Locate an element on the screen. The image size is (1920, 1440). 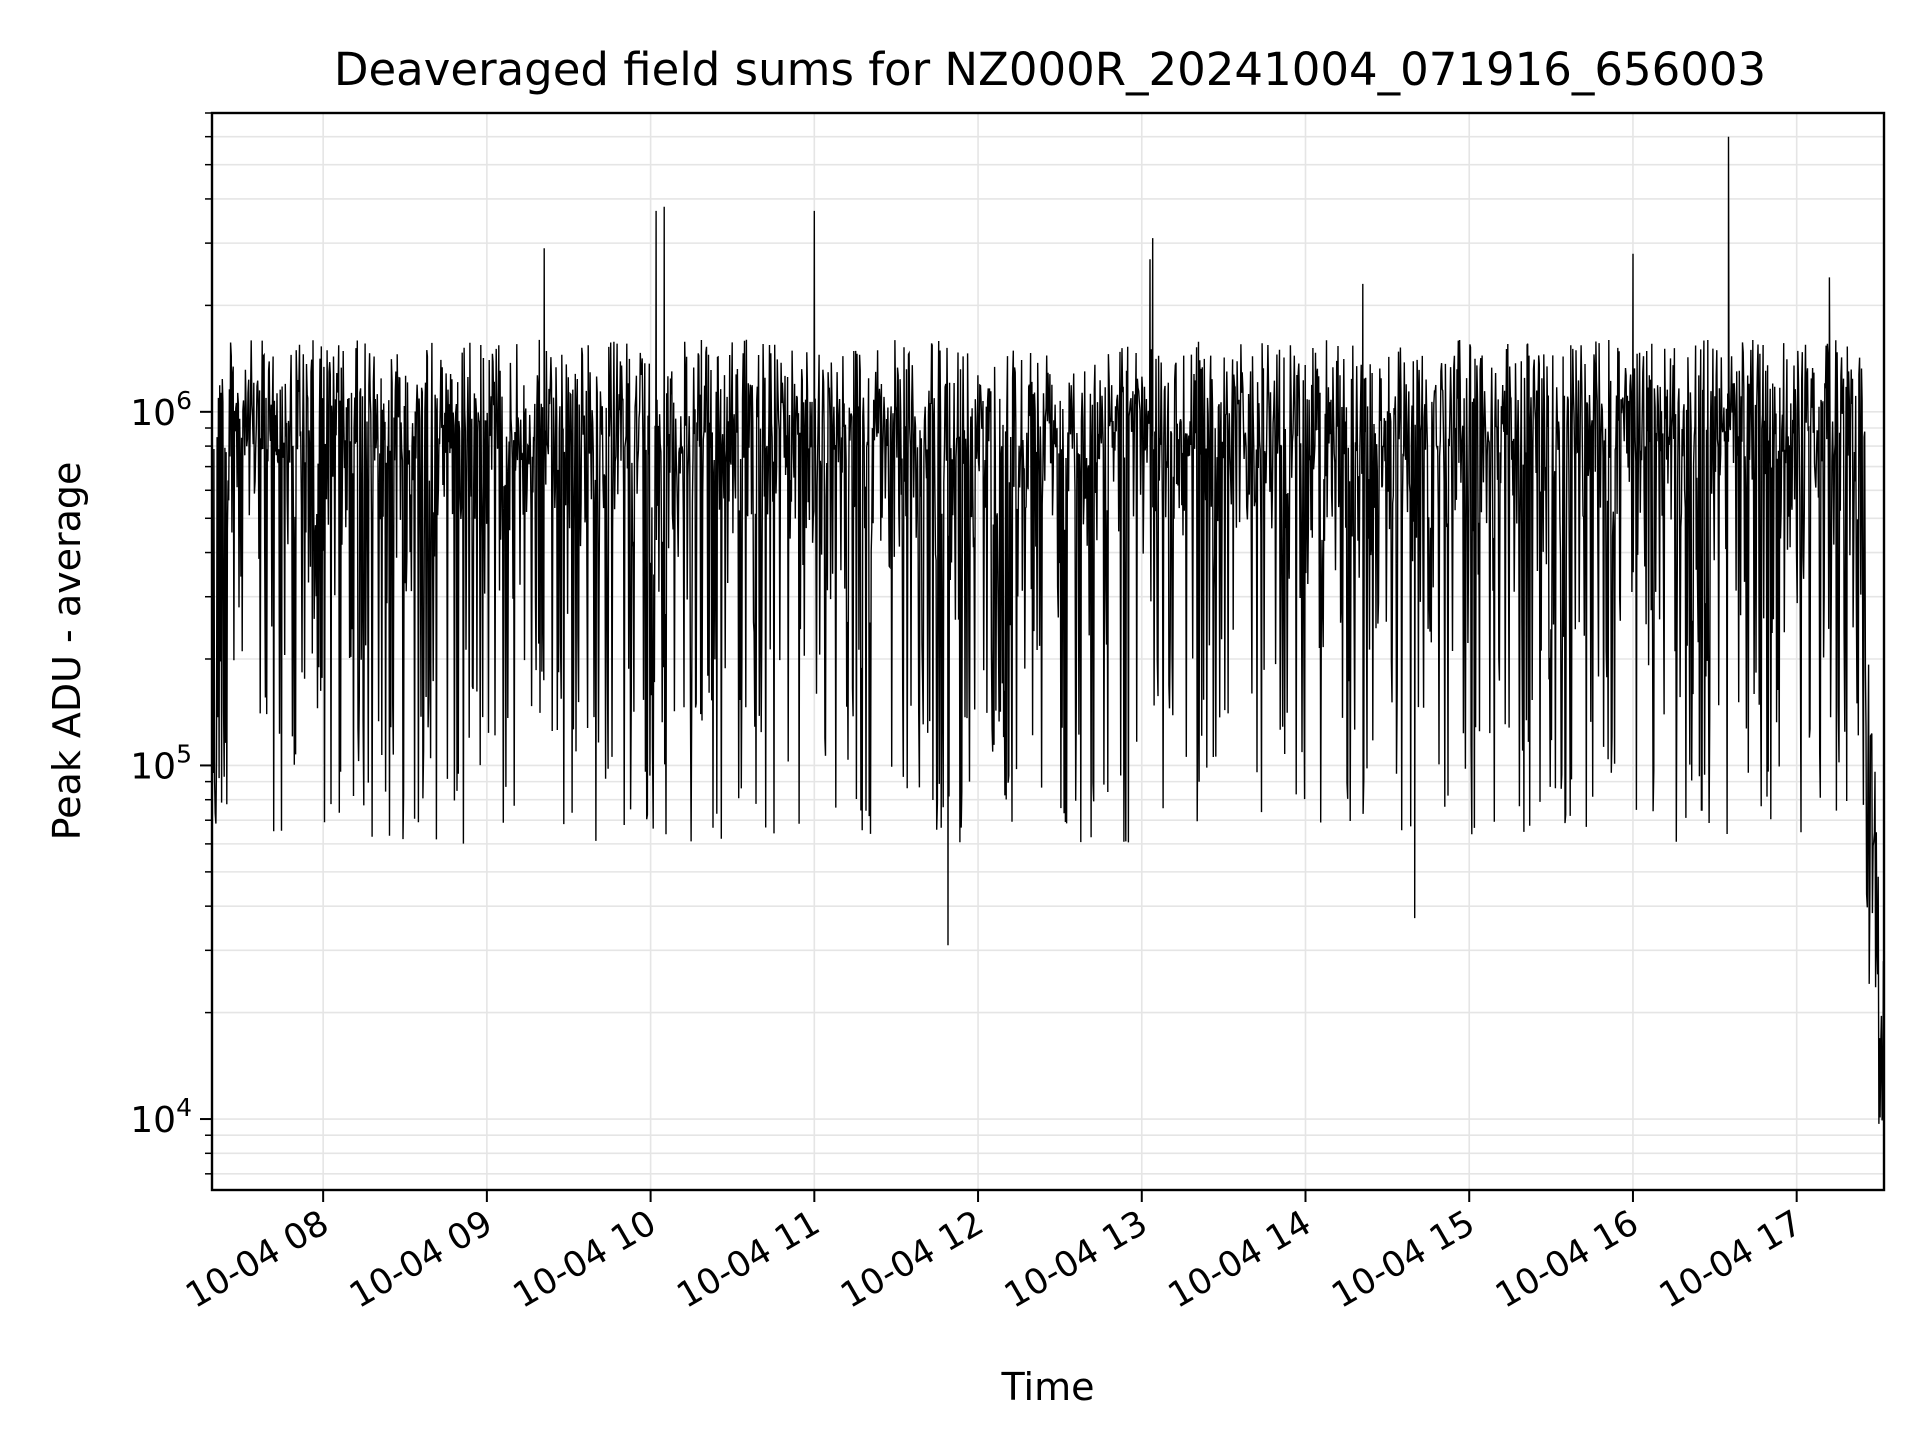
x-tick-label: 10-04 13 is located at coordinates (1076, 1259).